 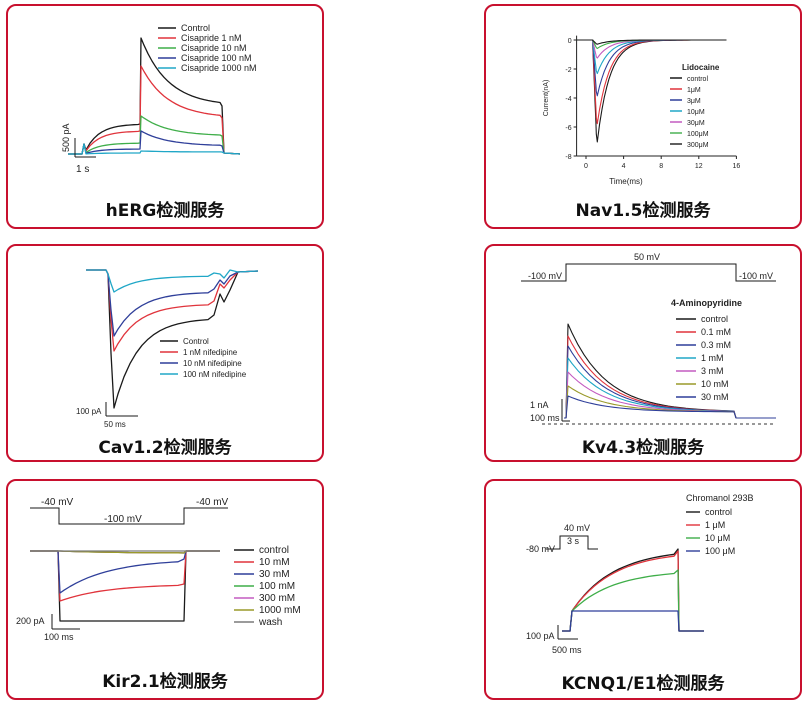 What do you see at coordinates (89, 411) in the screenshot?
I see `cav12-scale-y-label: 100 pA` at bounding box center [89, 411].